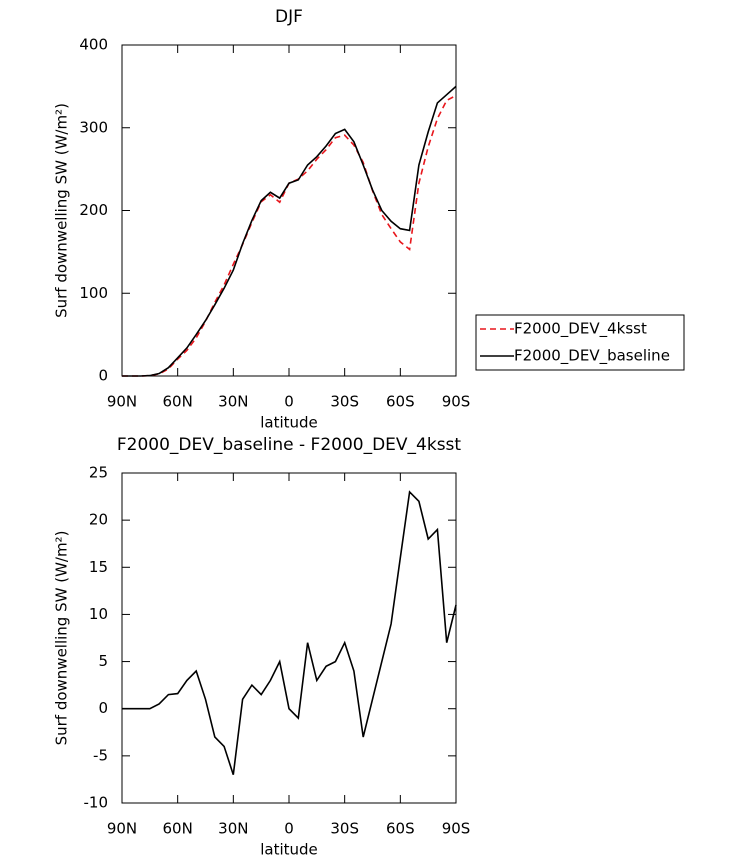  I want to click on legend-label: F2000_DEV_baseline, so click(592, 356).